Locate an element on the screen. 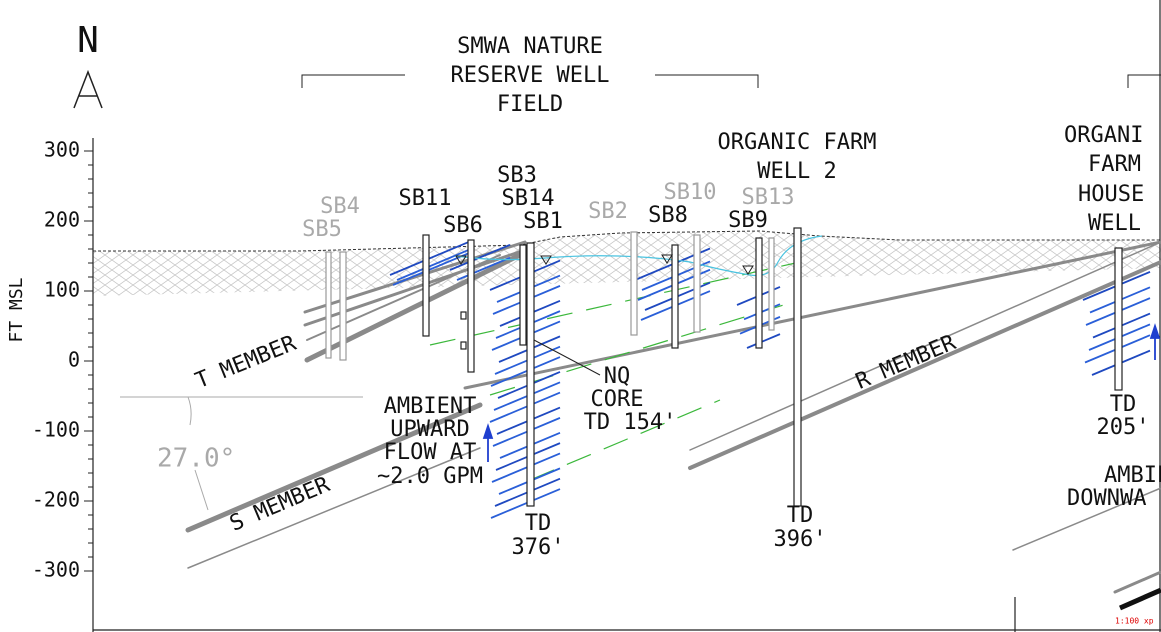 This screenshot has width=1161, height=632. note: NQ is located at coordinates (617, 376).